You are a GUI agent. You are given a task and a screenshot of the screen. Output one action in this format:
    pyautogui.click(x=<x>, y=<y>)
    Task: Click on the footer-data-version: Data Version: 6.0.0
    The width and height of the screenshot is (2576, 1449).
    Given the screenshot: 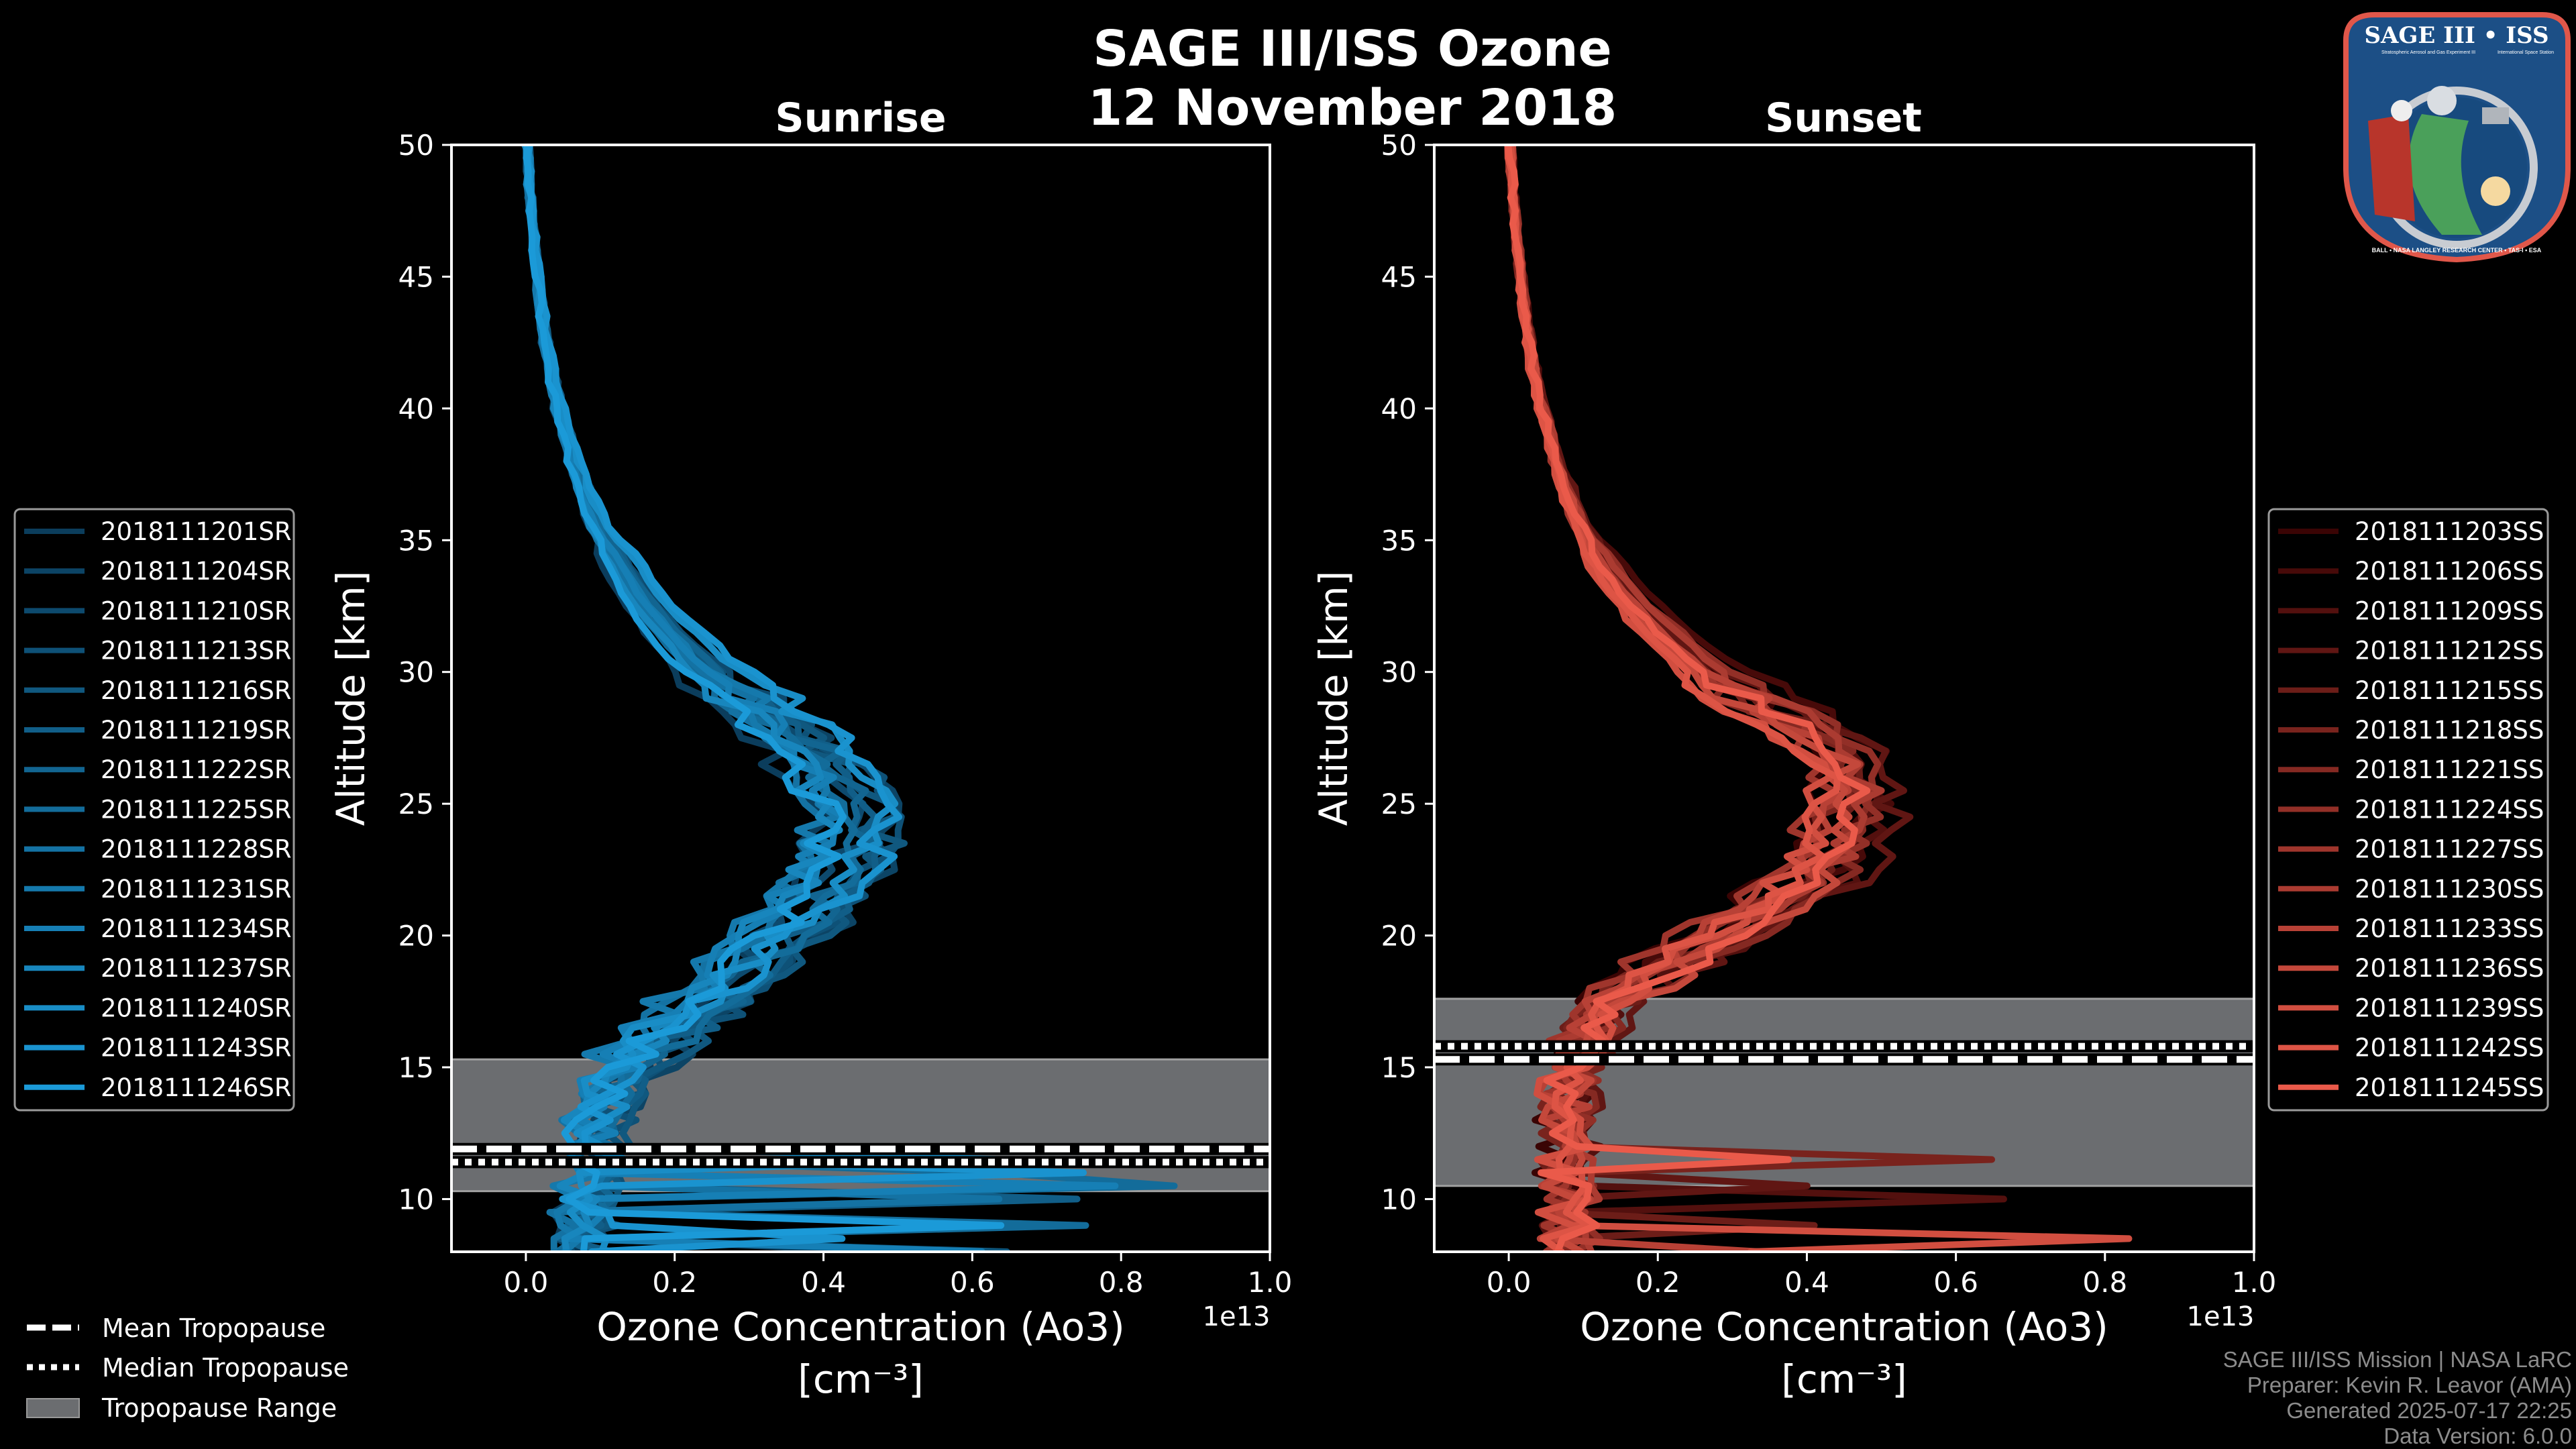 What is the action you would take?
    pyautogui.click(x=2477, y=1436)
    